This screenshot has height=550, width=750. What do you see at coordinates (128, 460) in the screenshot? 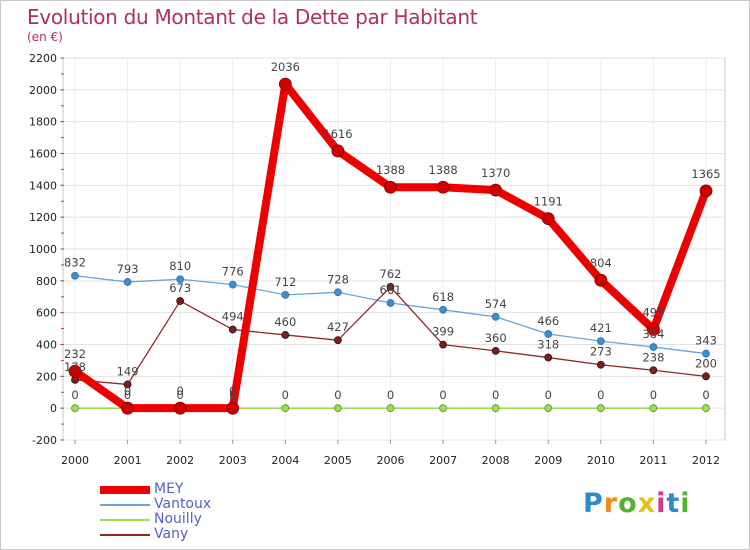
I see `x-tick-label: 2001` at bounding box center [128, 460].